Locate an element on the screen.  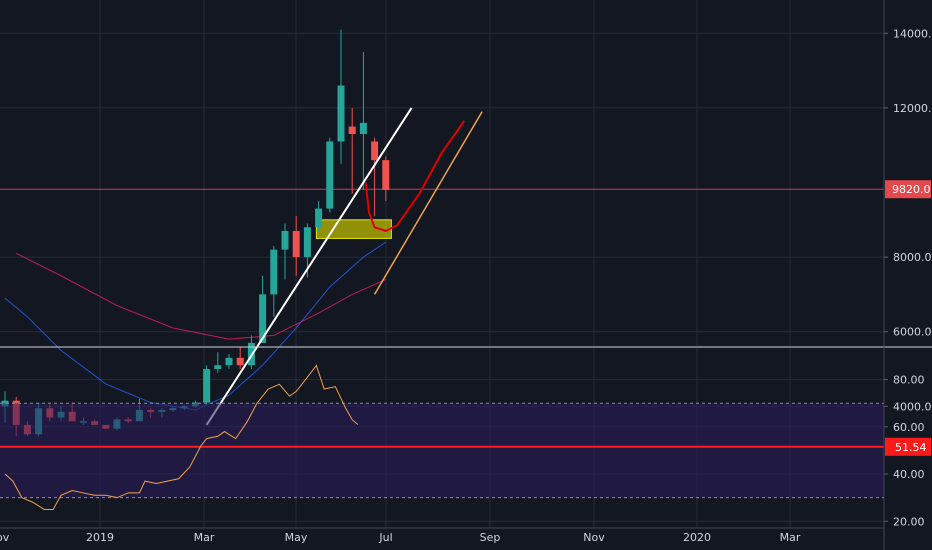
price-tick-label: 12000.0 is located at coordinates (912, 108).